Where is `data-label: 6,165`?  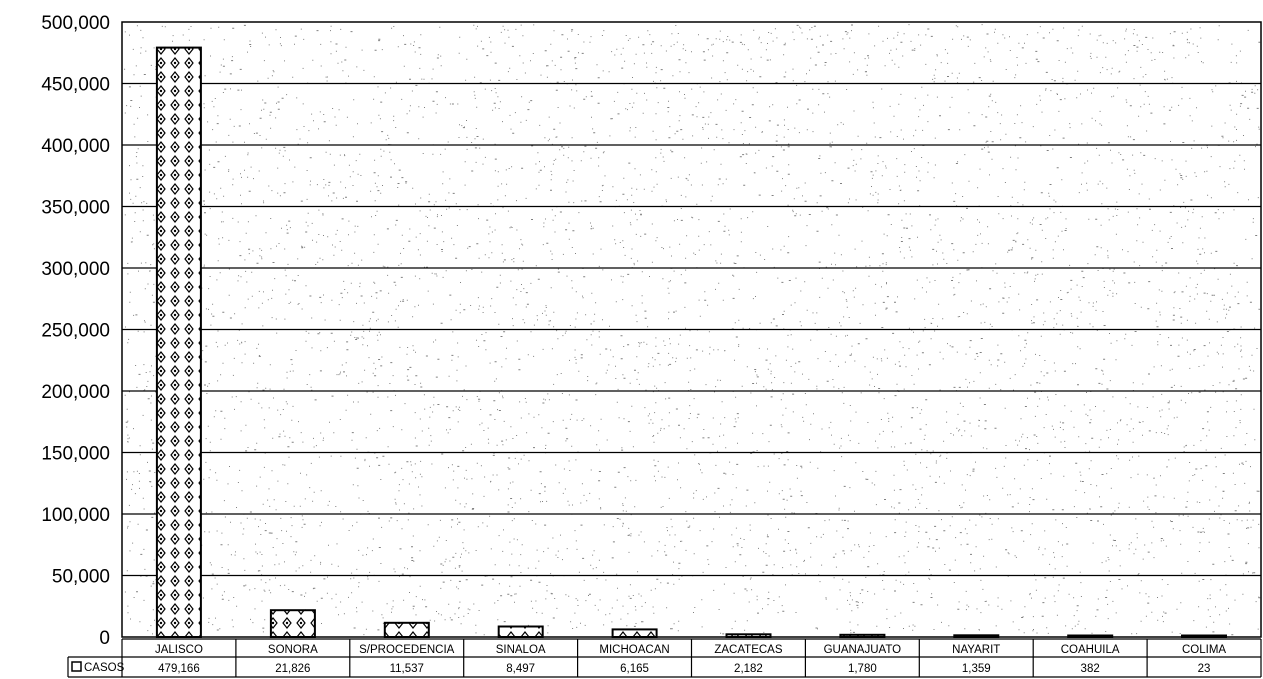 data-label: 6,165 is located at coordinates (634, 669).